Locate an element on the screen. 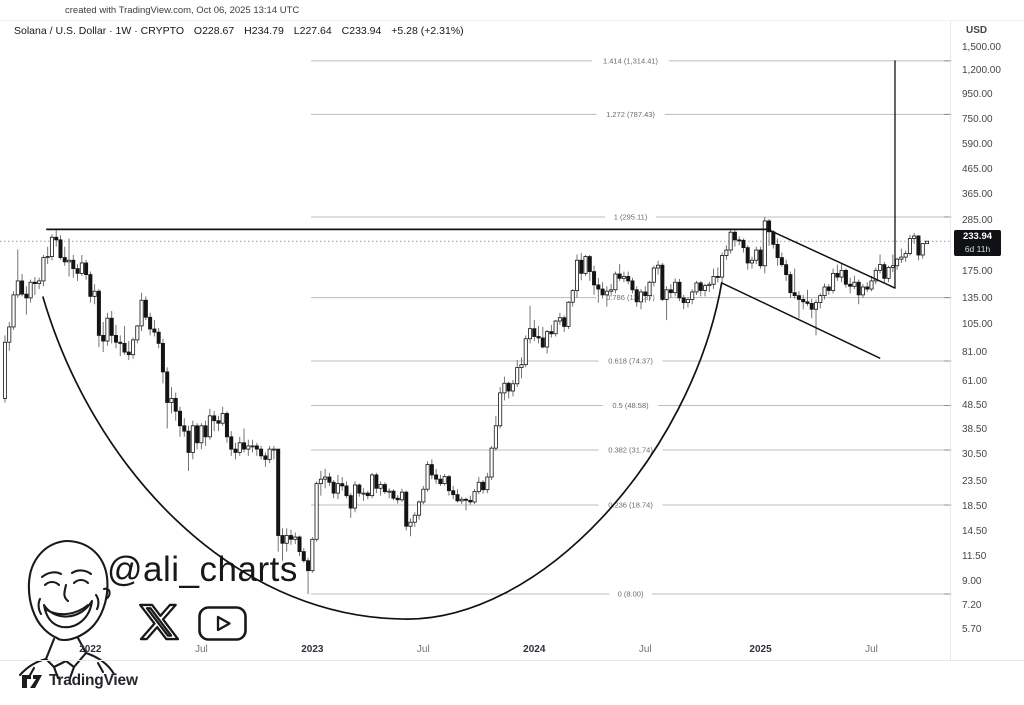 The height and width of the screenshot is (705, 1024). ohlc-low: L227.64 is located at coordinates (312, 31).